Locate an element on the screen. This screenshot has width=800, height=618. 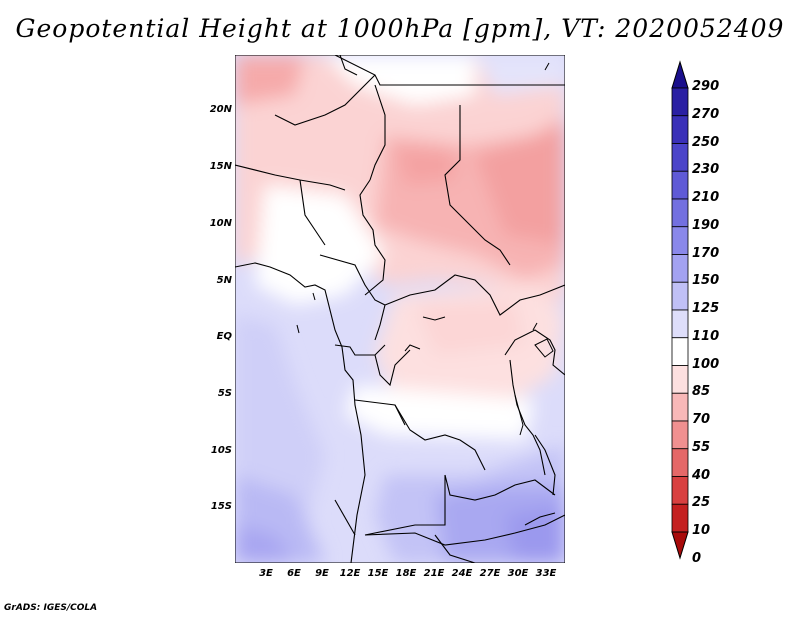
x-tick-label: 18E is located at coordinates (406, 573).